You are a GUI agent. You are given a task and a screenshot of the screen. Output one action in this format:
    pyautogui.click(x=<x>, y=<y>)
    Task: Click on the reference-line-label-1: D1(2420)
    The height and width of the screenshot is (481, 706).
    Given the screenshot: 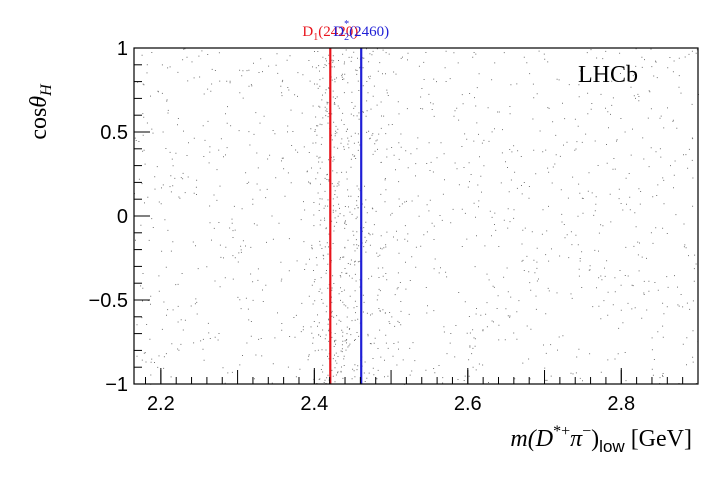 What is the action you would take?
    pyautogui.click(x=330, y=33)
    